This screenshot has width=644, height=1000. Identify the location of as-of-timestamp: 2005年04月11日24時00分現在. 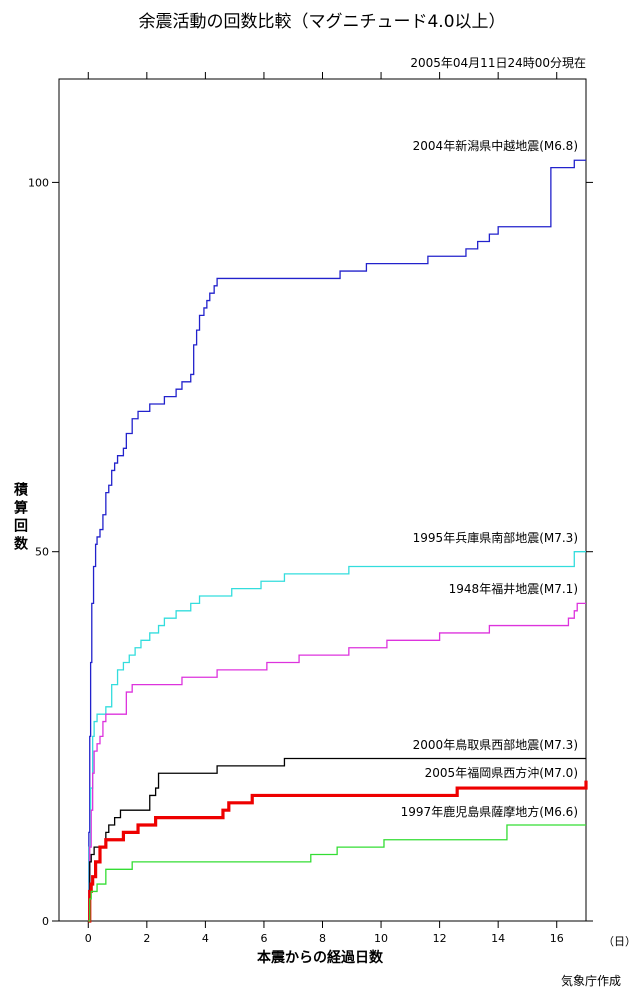
(498, 63).